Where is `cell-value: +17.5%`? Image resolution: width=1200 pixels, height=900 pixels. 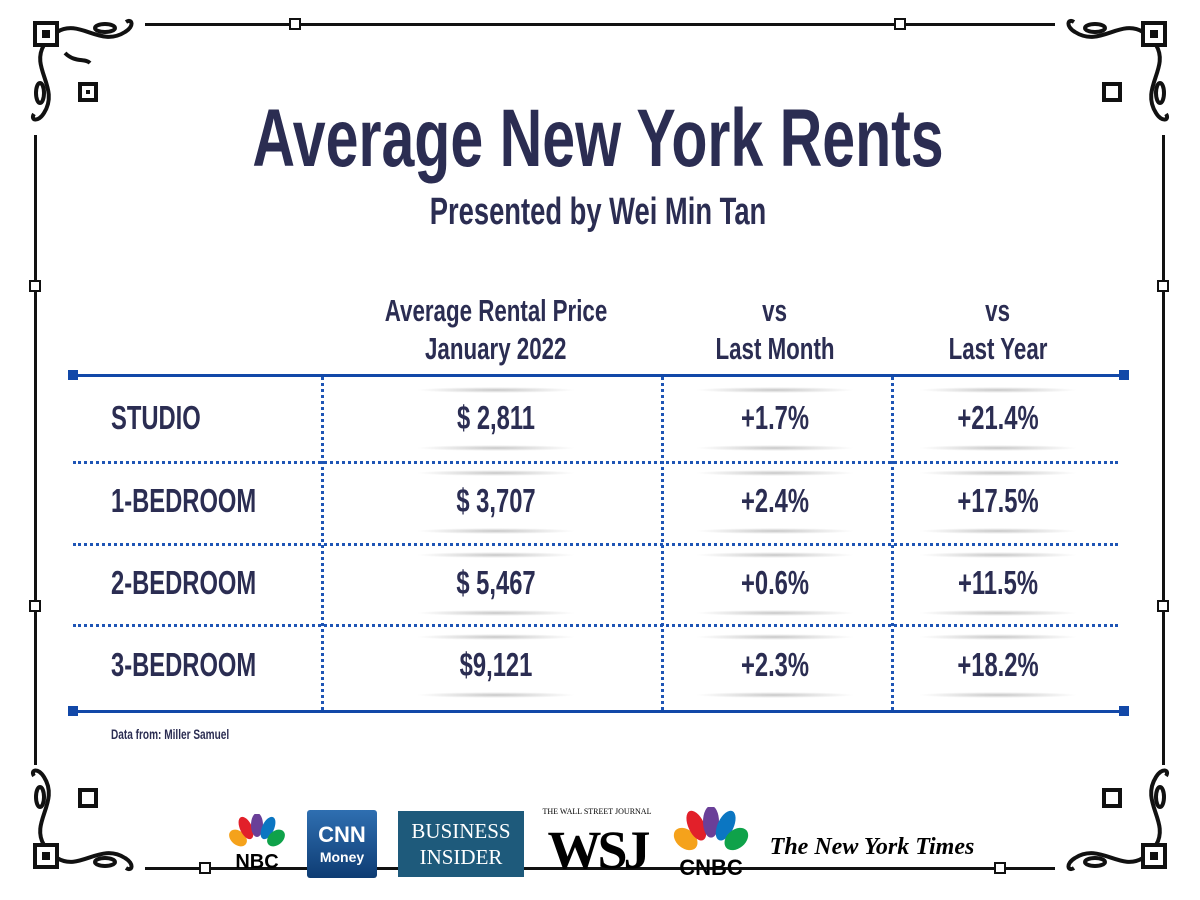 cell-value: +17.5% is located at coordinates (998, 500).